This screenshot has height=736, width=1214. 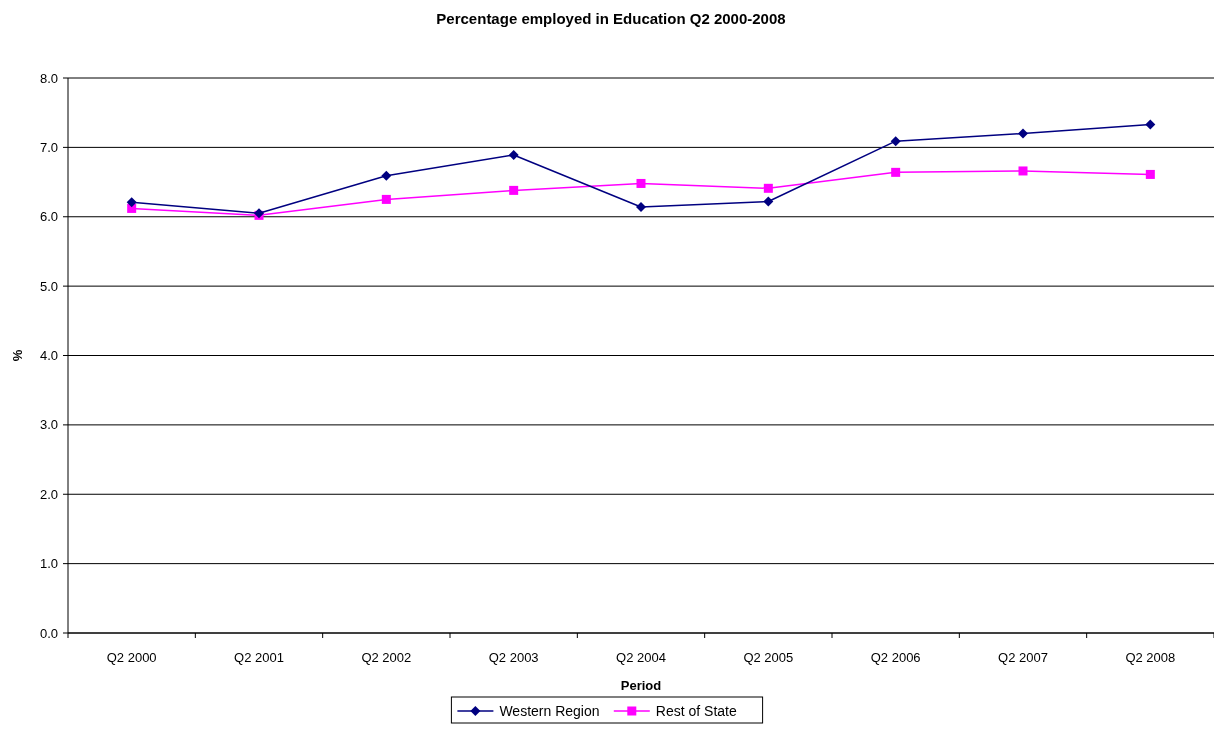 What do you see at coordinates (386, 657) in the screenshot?
I see `x-tick-label: Q2 2002` at bounding box center [386, 657].